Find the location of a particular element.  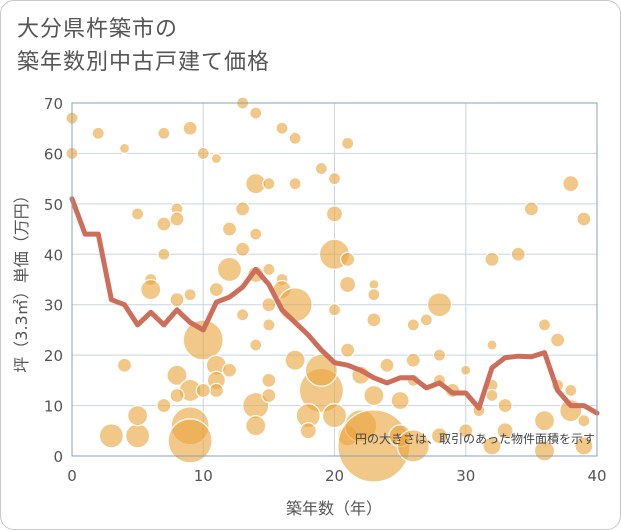

y-tick-label: 40 is located at coordinates (53, 255).